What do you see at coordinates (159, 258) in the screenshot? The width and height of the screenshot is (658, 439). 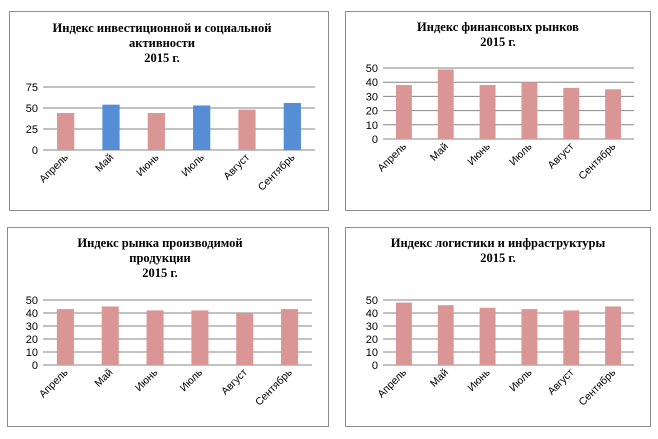 I see `chart-title-line: продукции` at bounding box center [159, 258].